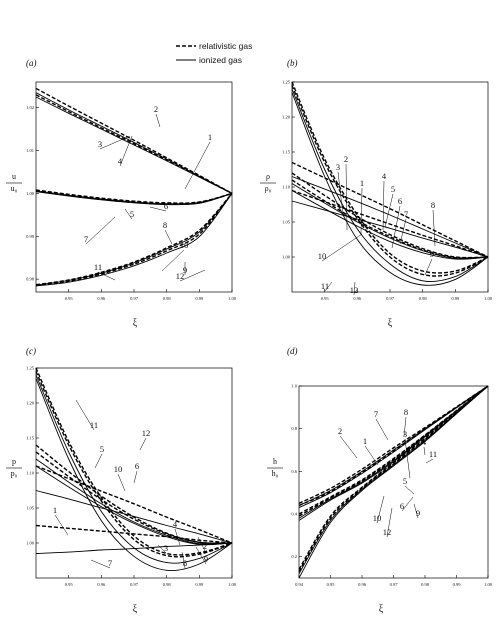  What do you see at coordinates (14, 176) in the screenshot?
I see `panel-a-ylabel-num: u` at bounding box center [14, 176].